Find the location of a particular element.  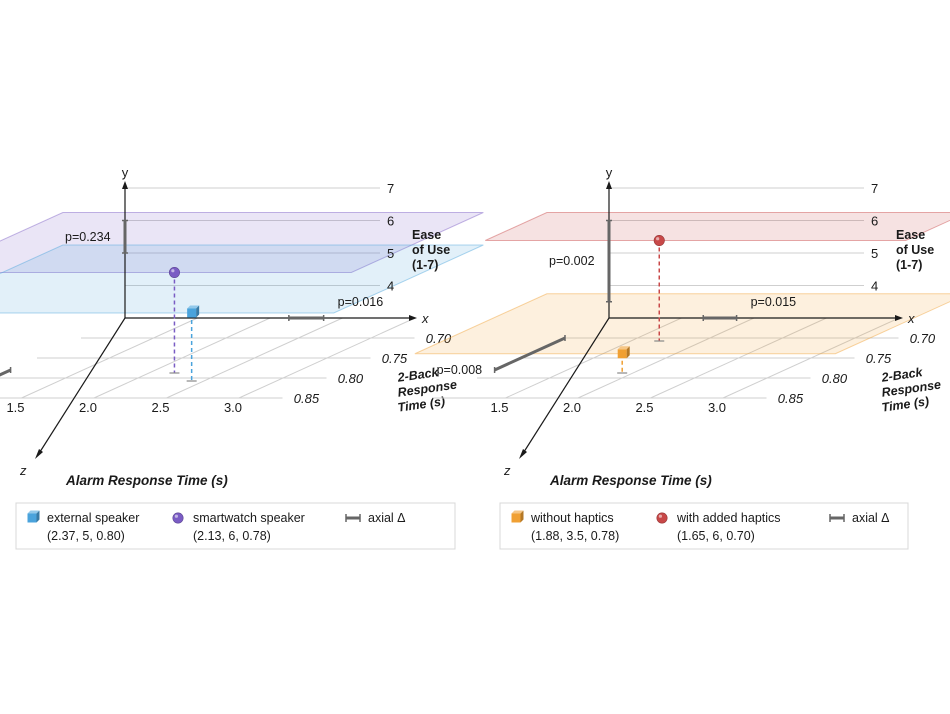

z-axis-label-line: 2-Back is located at coordinates (418, 375).